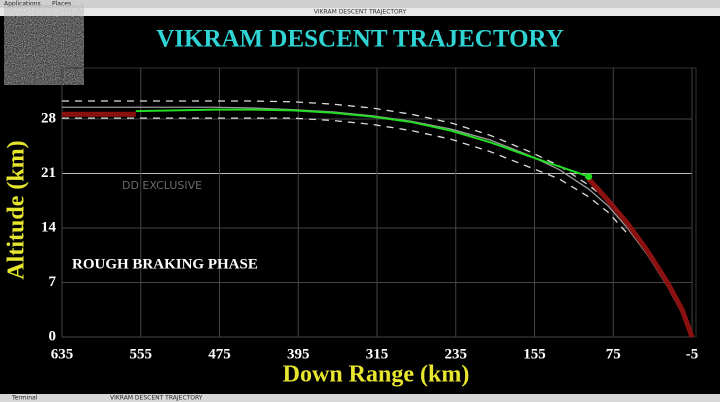 The image size is (720, 402). I want to click on x-tick-label: 155, so click(534, 354).